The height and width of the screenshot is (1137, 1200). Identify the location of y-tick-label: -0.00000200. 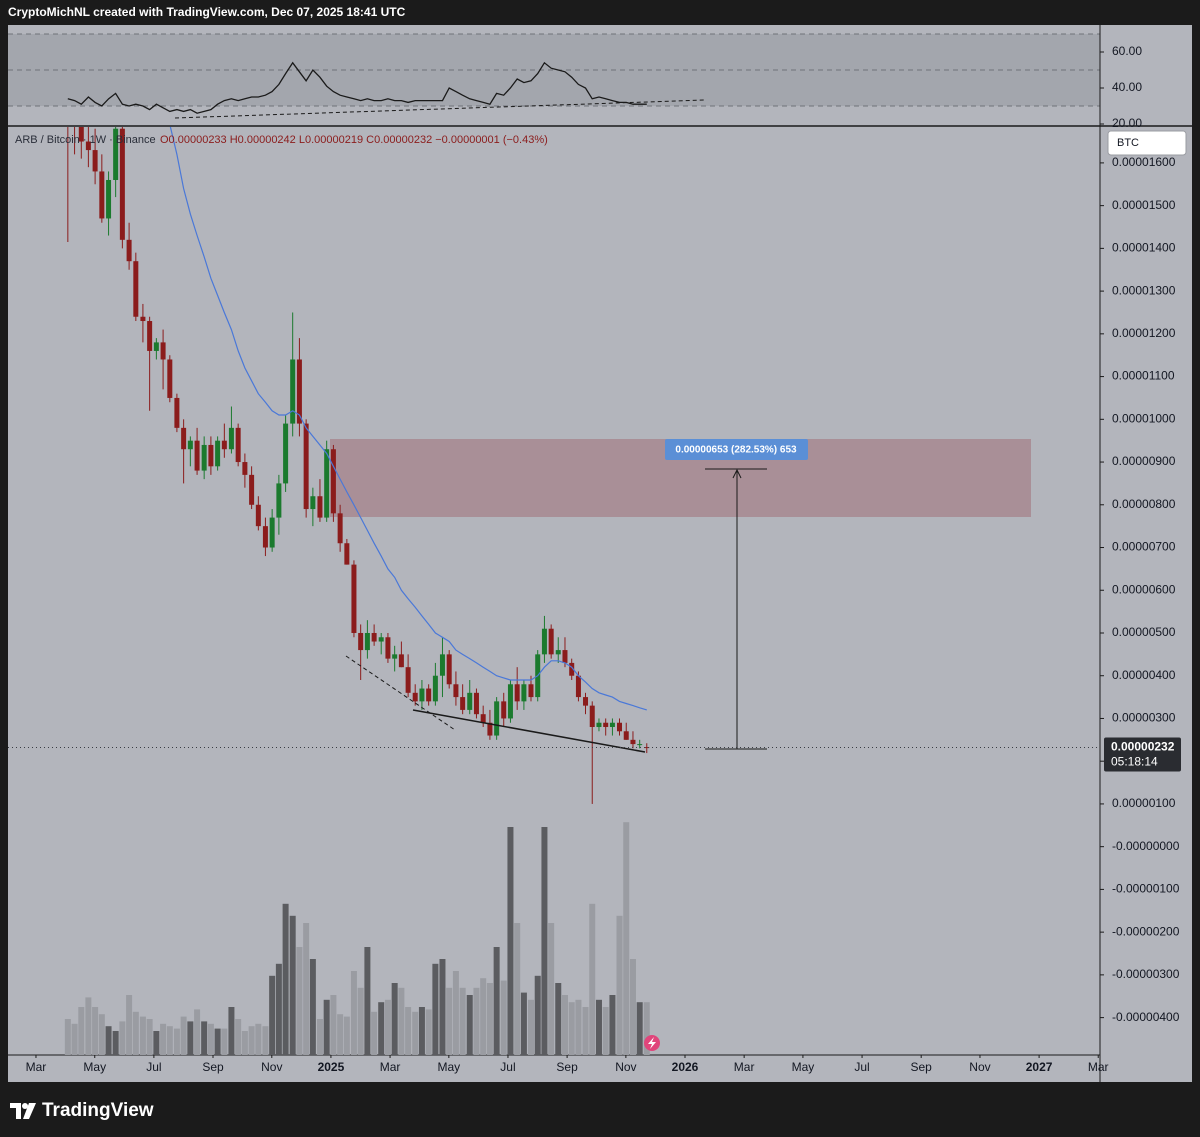
(1146, 931).